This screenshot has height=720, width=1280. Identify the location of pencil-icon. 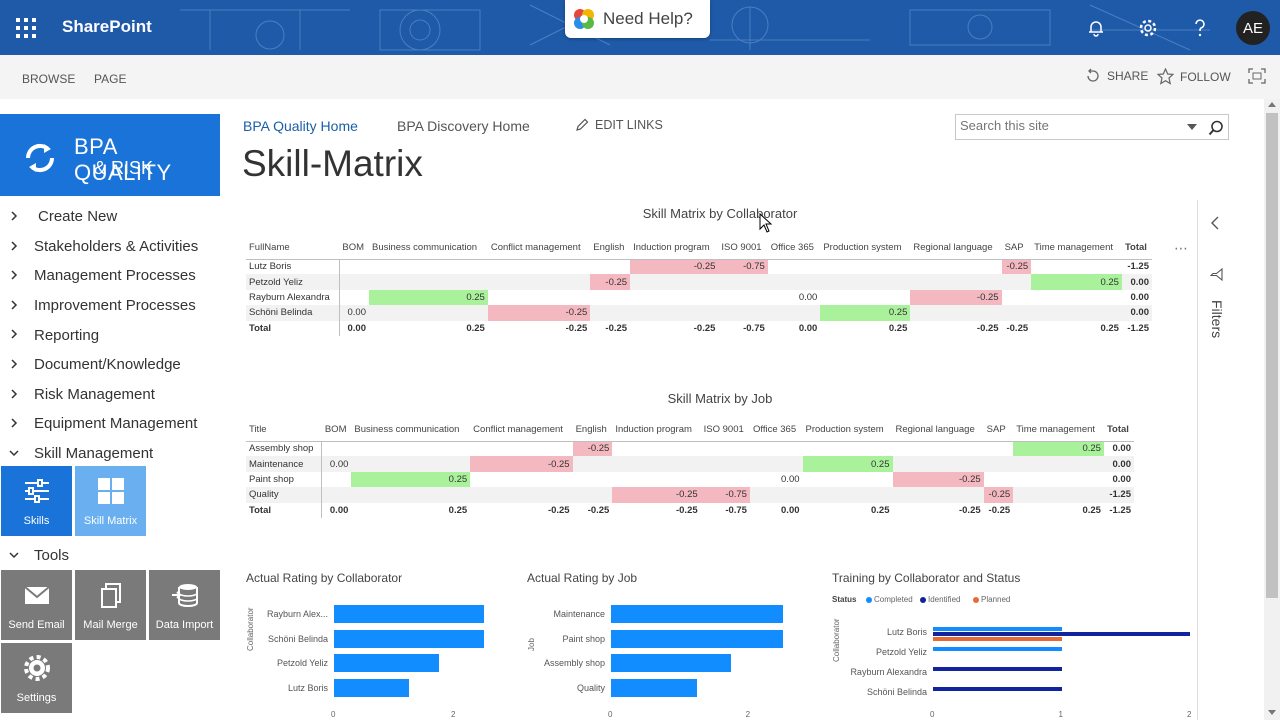
(582, 124).